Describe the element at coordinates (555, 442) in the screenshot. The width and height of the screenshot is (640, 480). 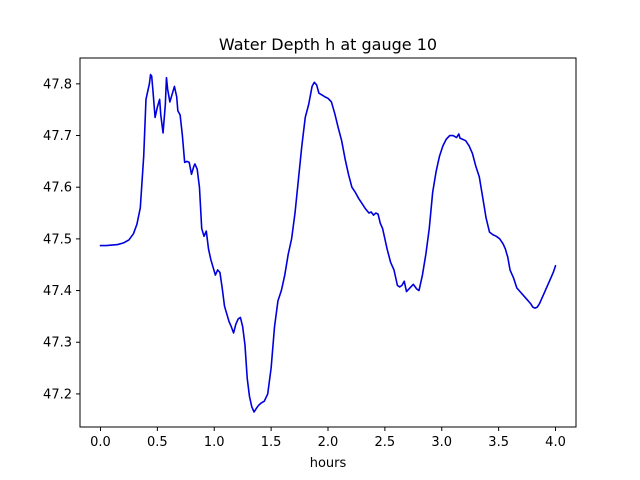
I see `x-tick-label: 4.0` at that location.